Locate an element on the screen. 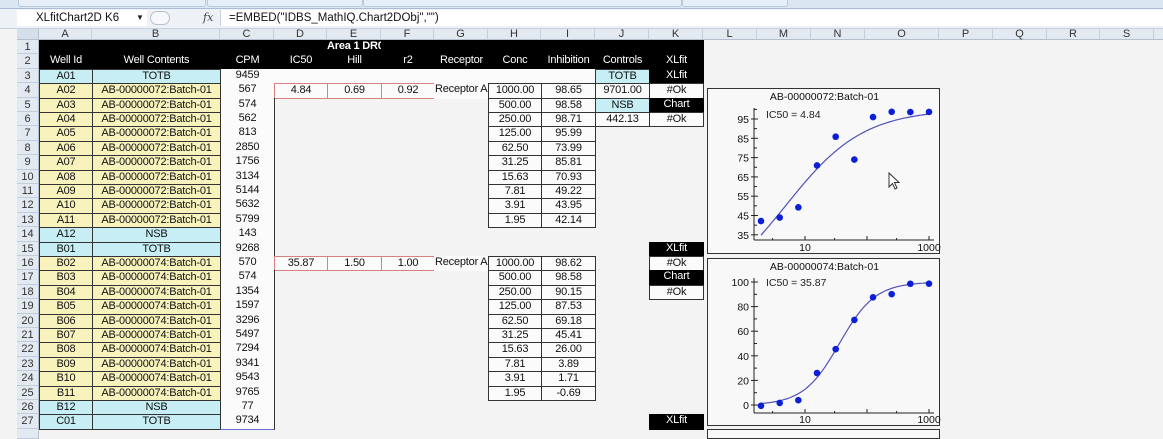  row-header-3: 3 is located at coordinates (28, 76).